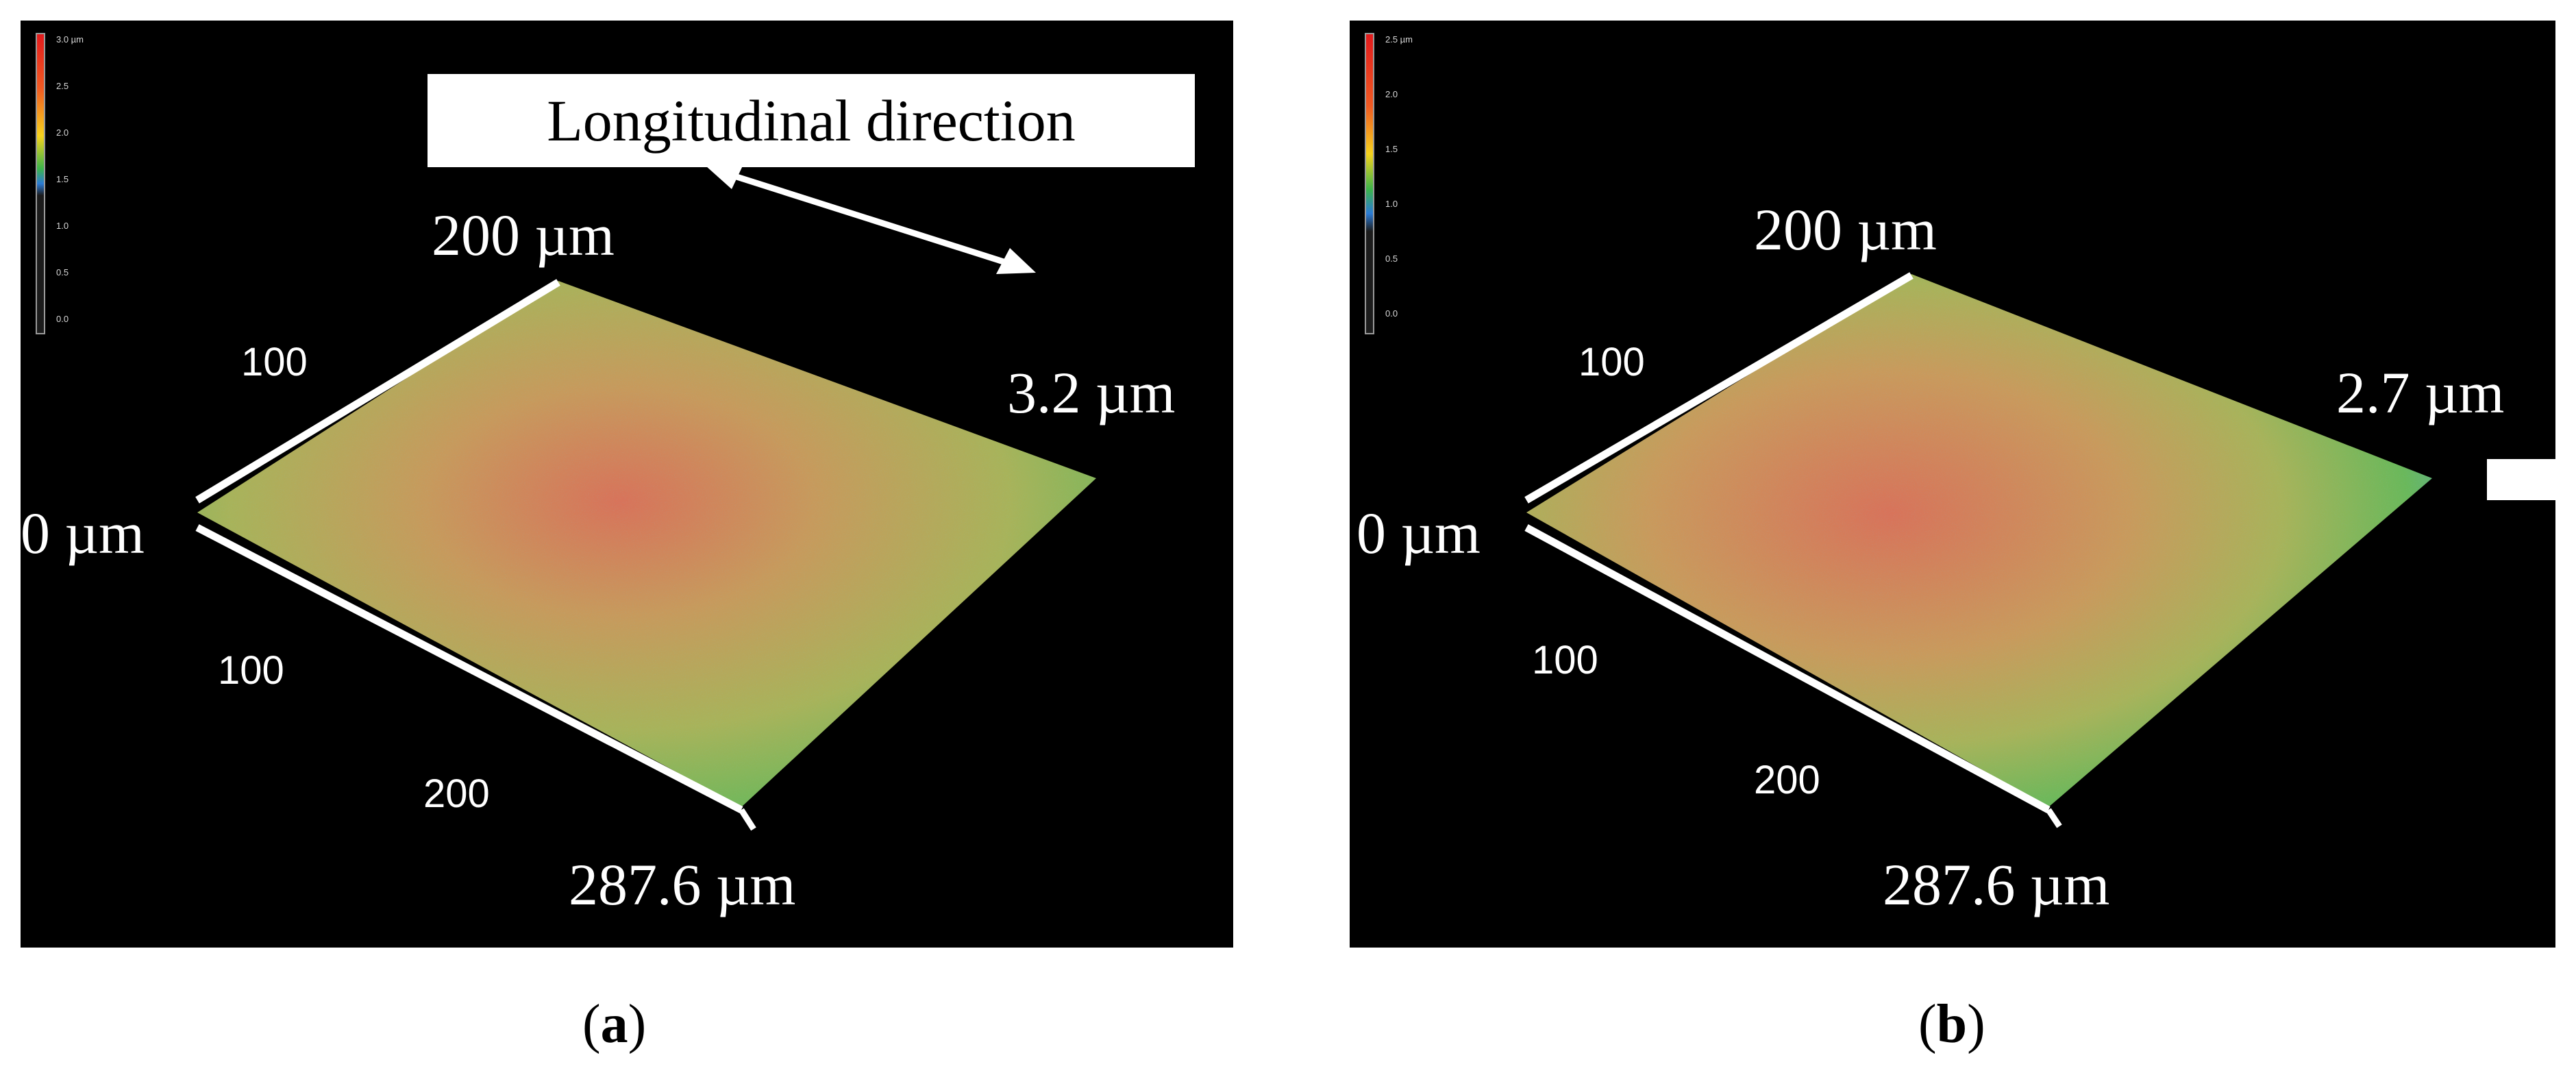 The width and height of the screenshot is (2576, 1075). I want to click on top-axis-line-b, so click(1719, 388).